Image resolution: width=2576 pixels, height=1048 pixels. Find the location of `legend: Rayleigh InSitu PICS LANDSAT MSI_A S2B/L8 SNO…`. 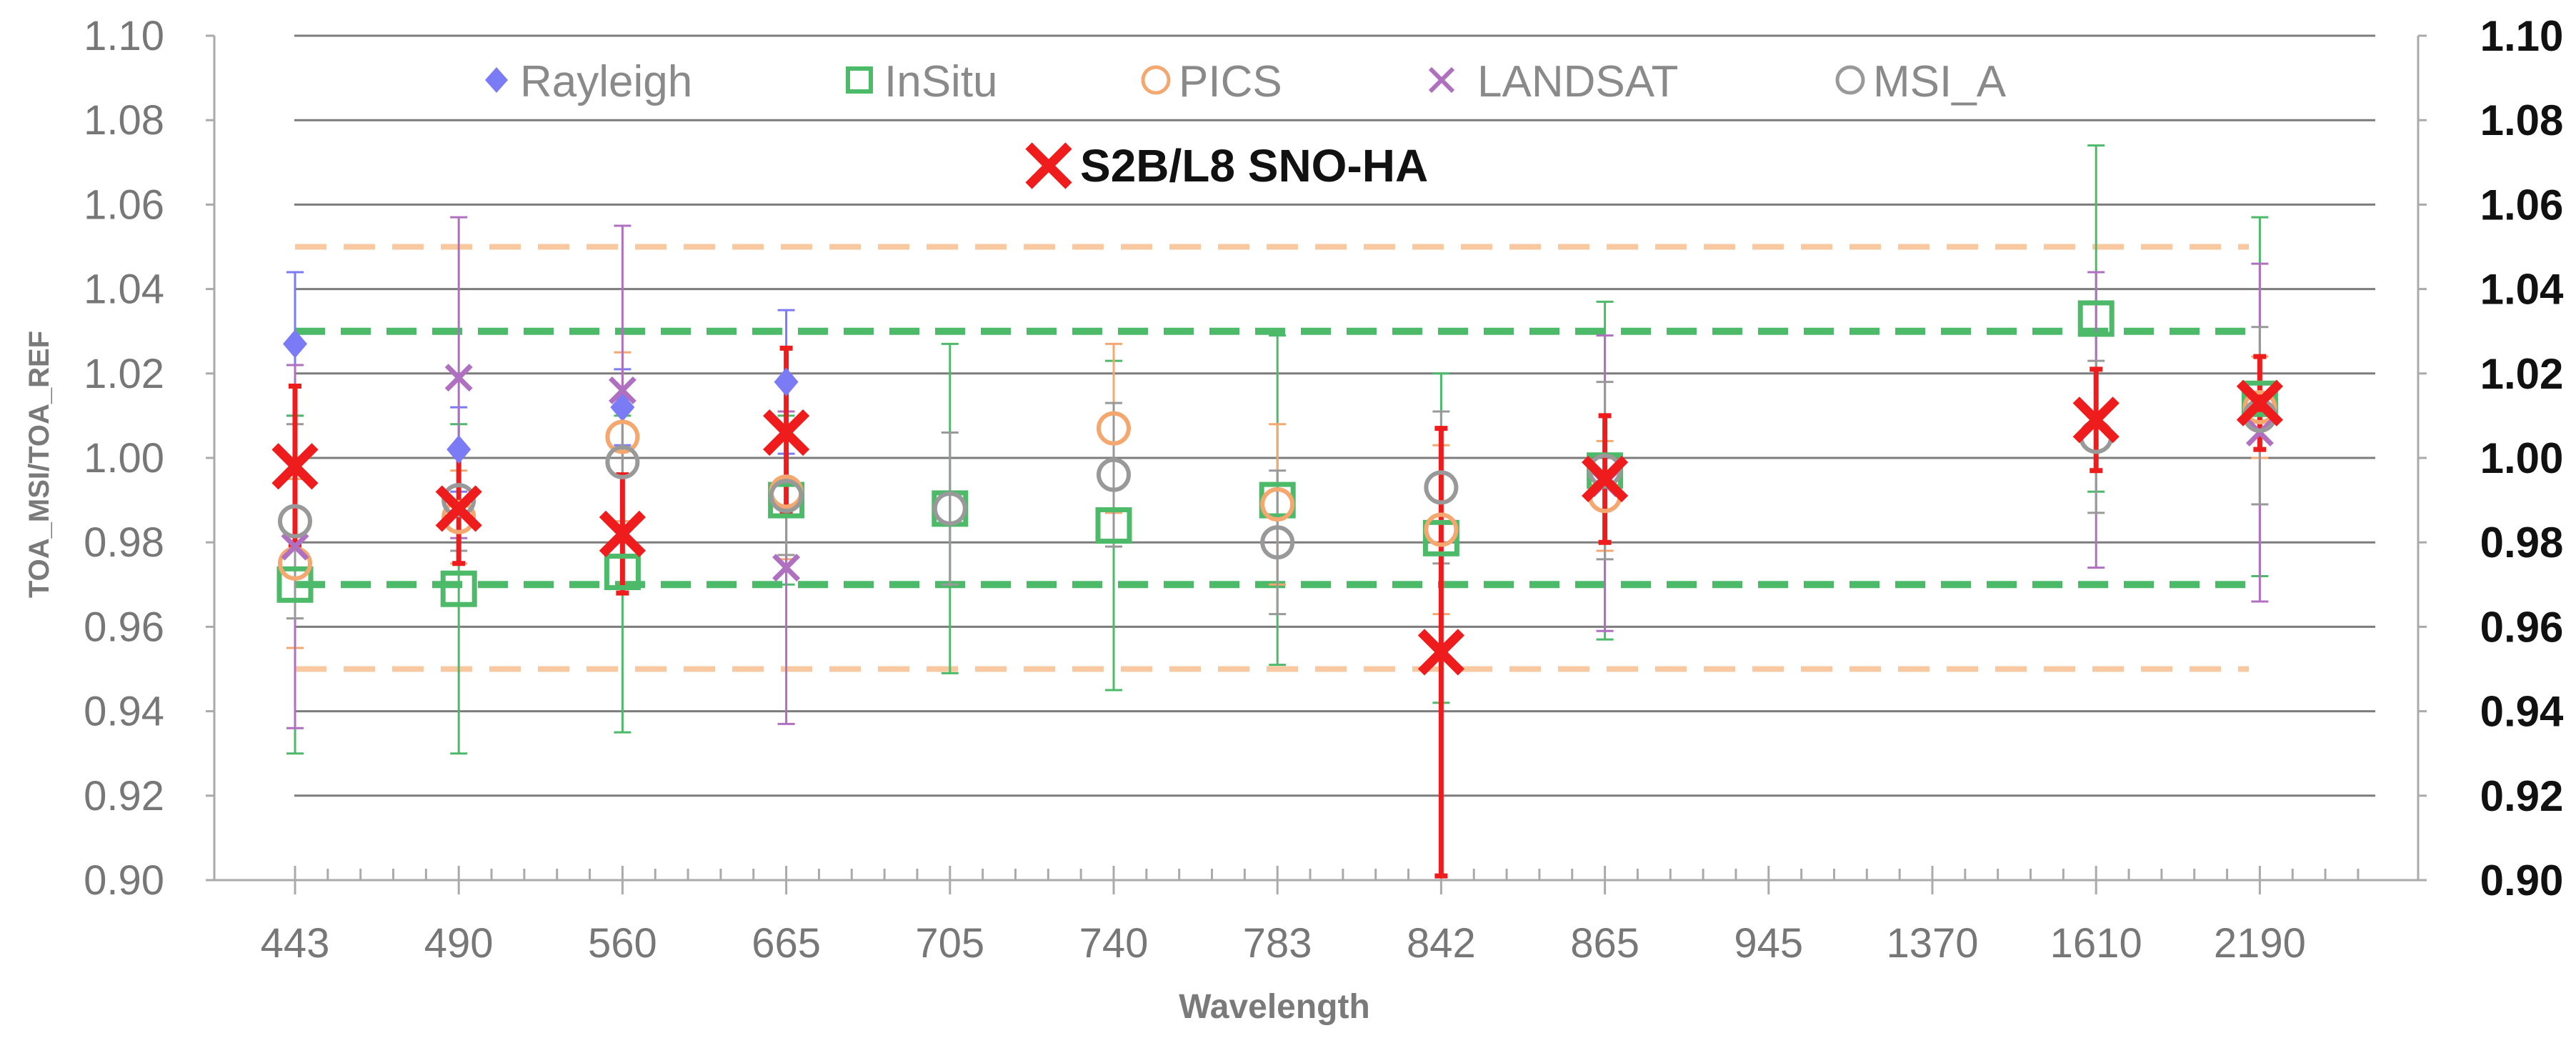

legend: Rayleigh InSitu PICS LANDSAT MSI_A S2B/L8 SNO… is located at coordinates (1246, 124).